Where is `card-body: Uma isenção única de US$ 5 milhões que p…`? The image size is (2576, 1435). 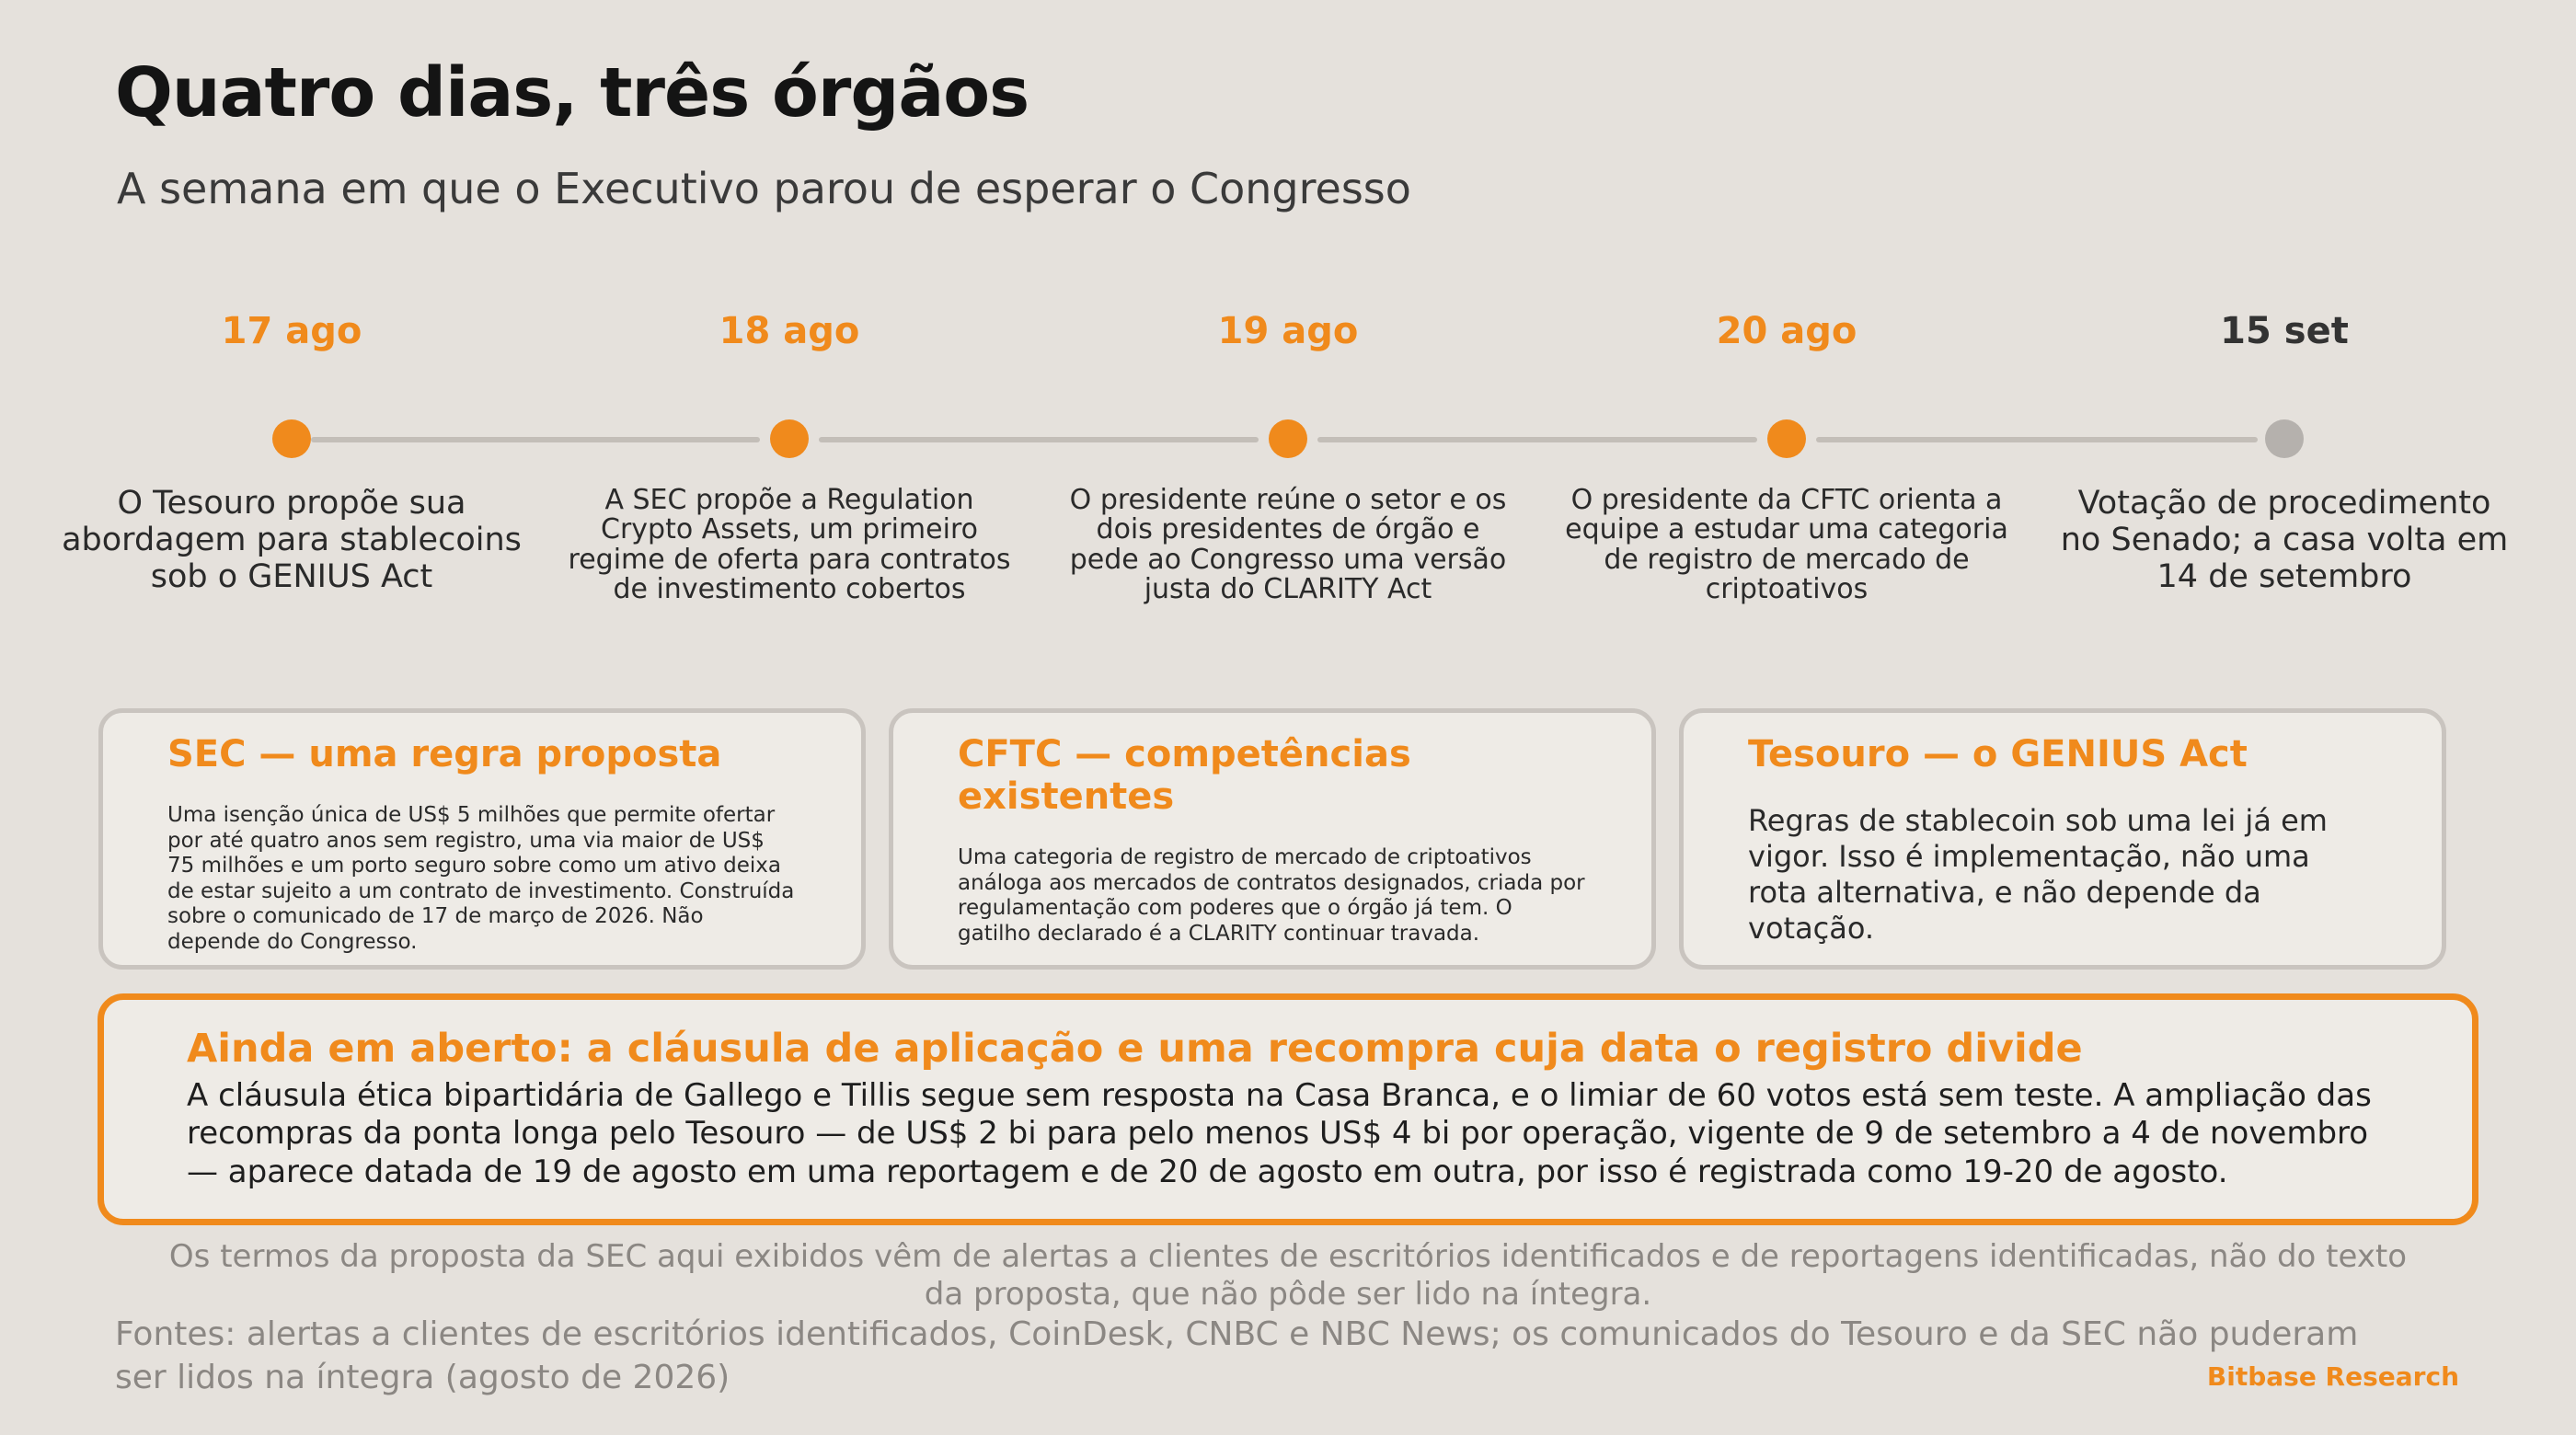 card-body: Uma isenção única de US$ 5 milhões que p… is located at coordinates (481, 878).